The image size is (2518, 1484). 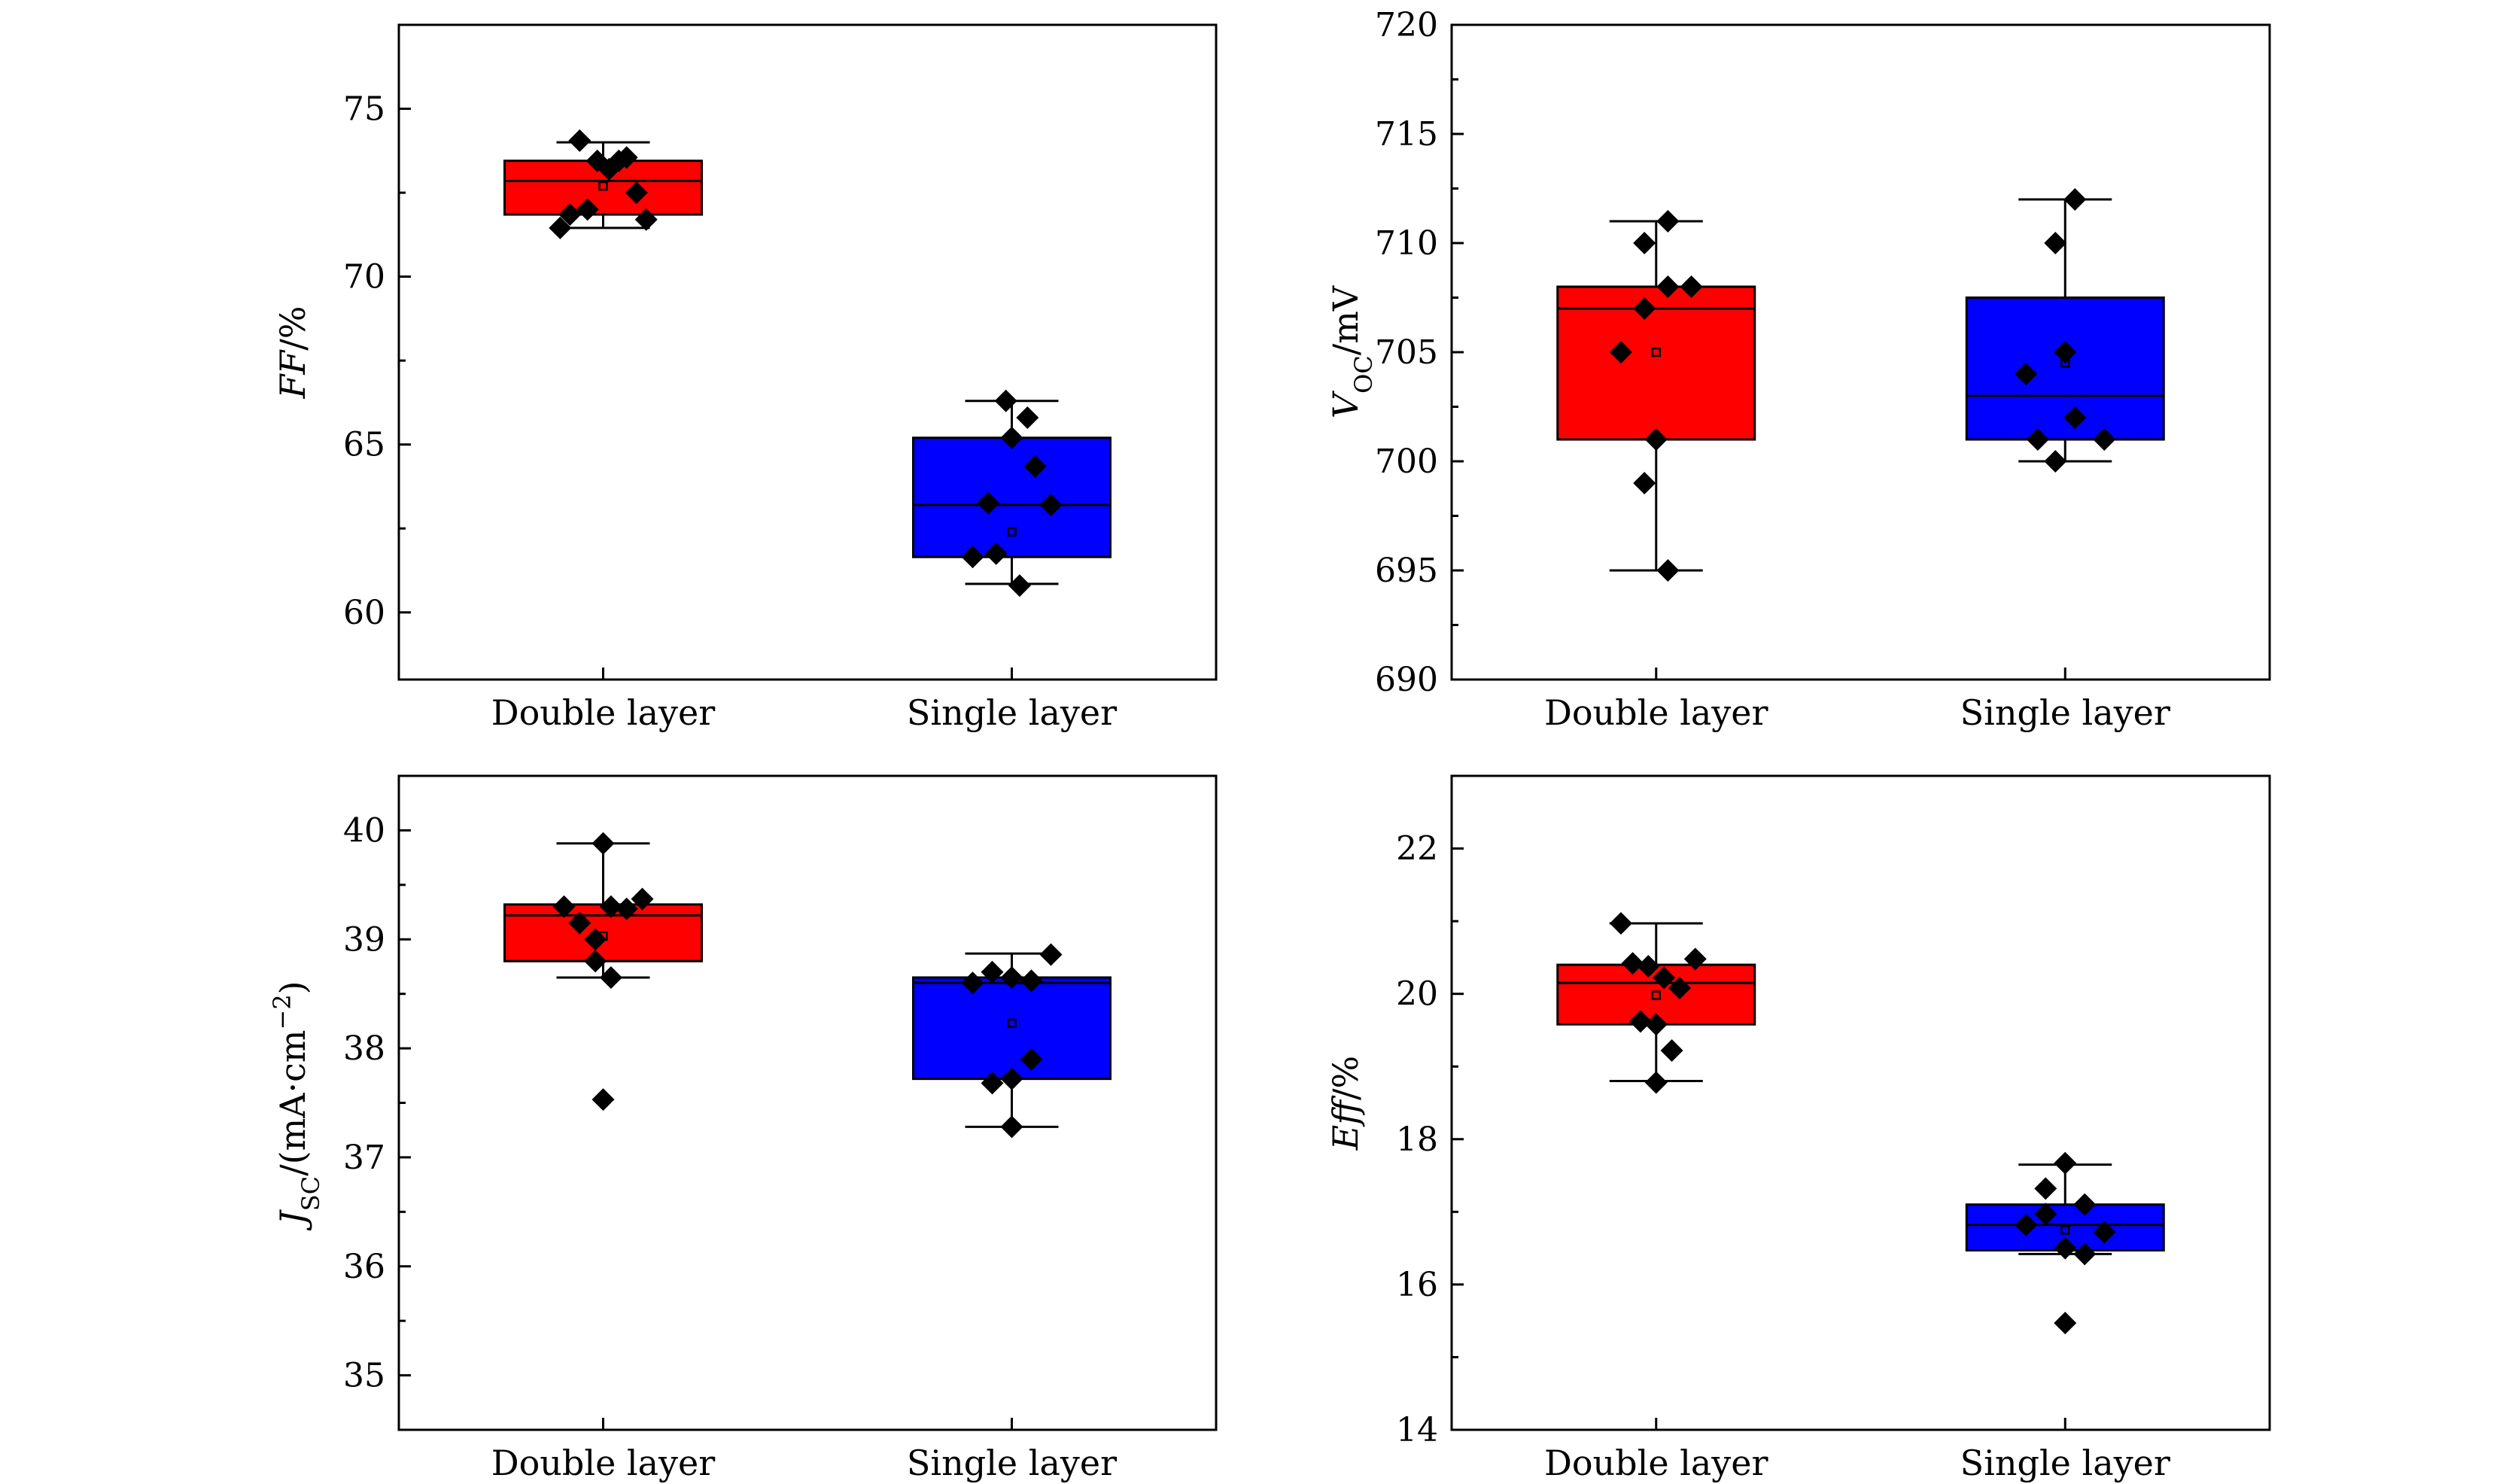 What do you see at coordinates (1406, 243) in the screenshot?
I see `y-tick-label: 710` at bounding box center [1406, 243].